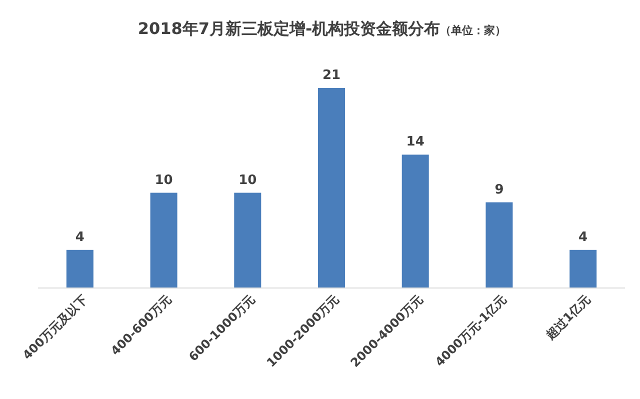 Image resolution: width=640 pixels, height=399 pixels. What do you see at coordinates (473, 30) in the screenshot?
I see `chart-subtitle: （单位：家）` at bounding box center [473, 30].